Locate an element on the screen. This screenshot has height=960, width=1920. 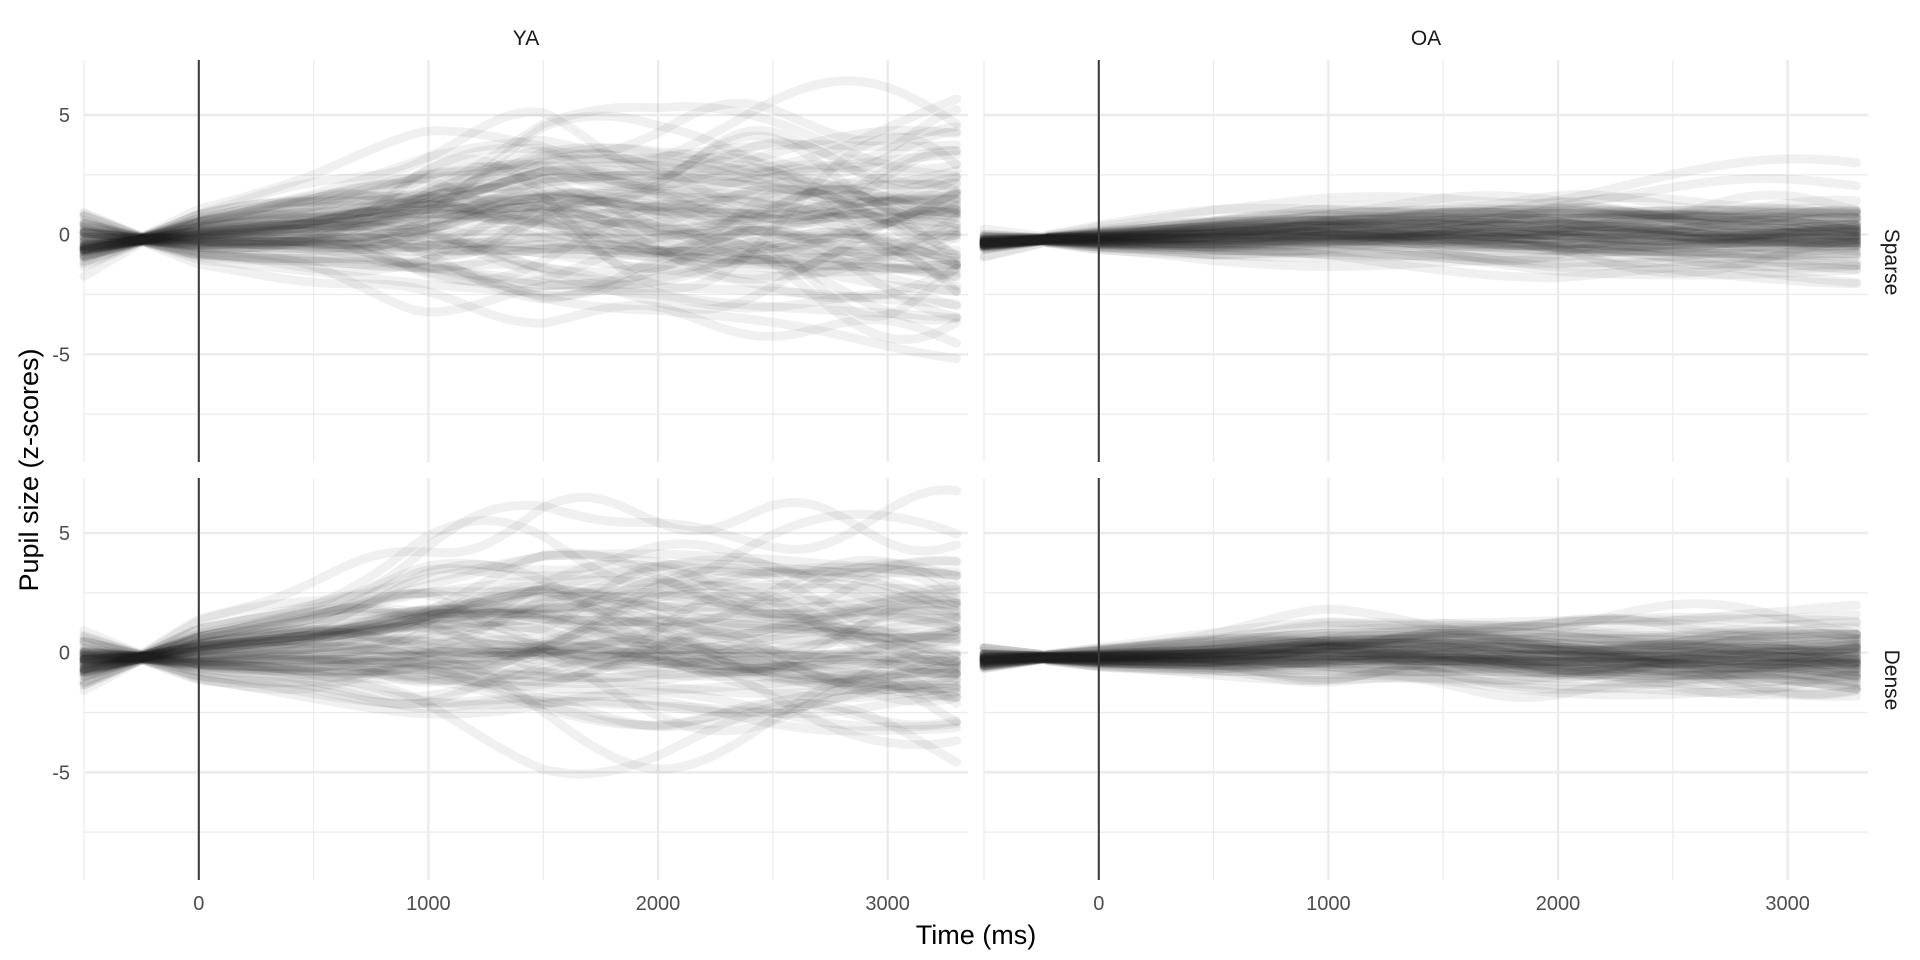
strip-label-sparse: Sparse is located at coordinates (1891, 262).